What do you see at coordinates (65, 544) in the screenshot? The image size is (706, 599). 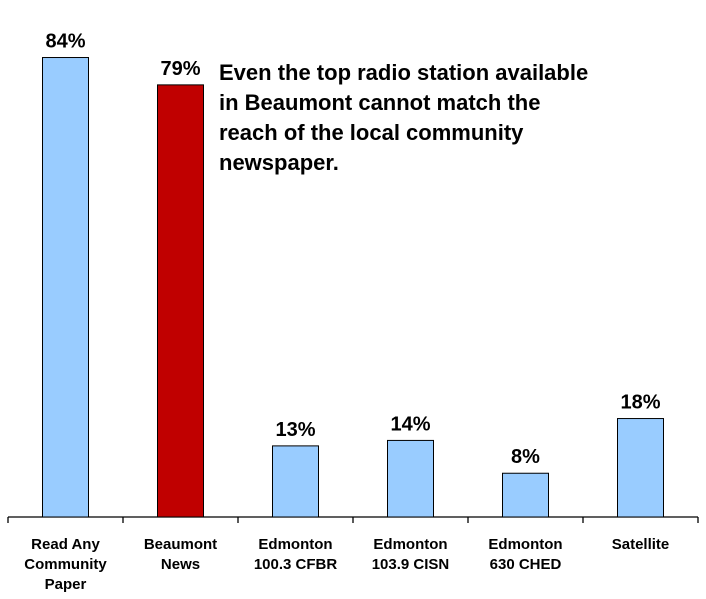 I see `category-label-1-line-1: Read Any` at bounding box center [65, 544].